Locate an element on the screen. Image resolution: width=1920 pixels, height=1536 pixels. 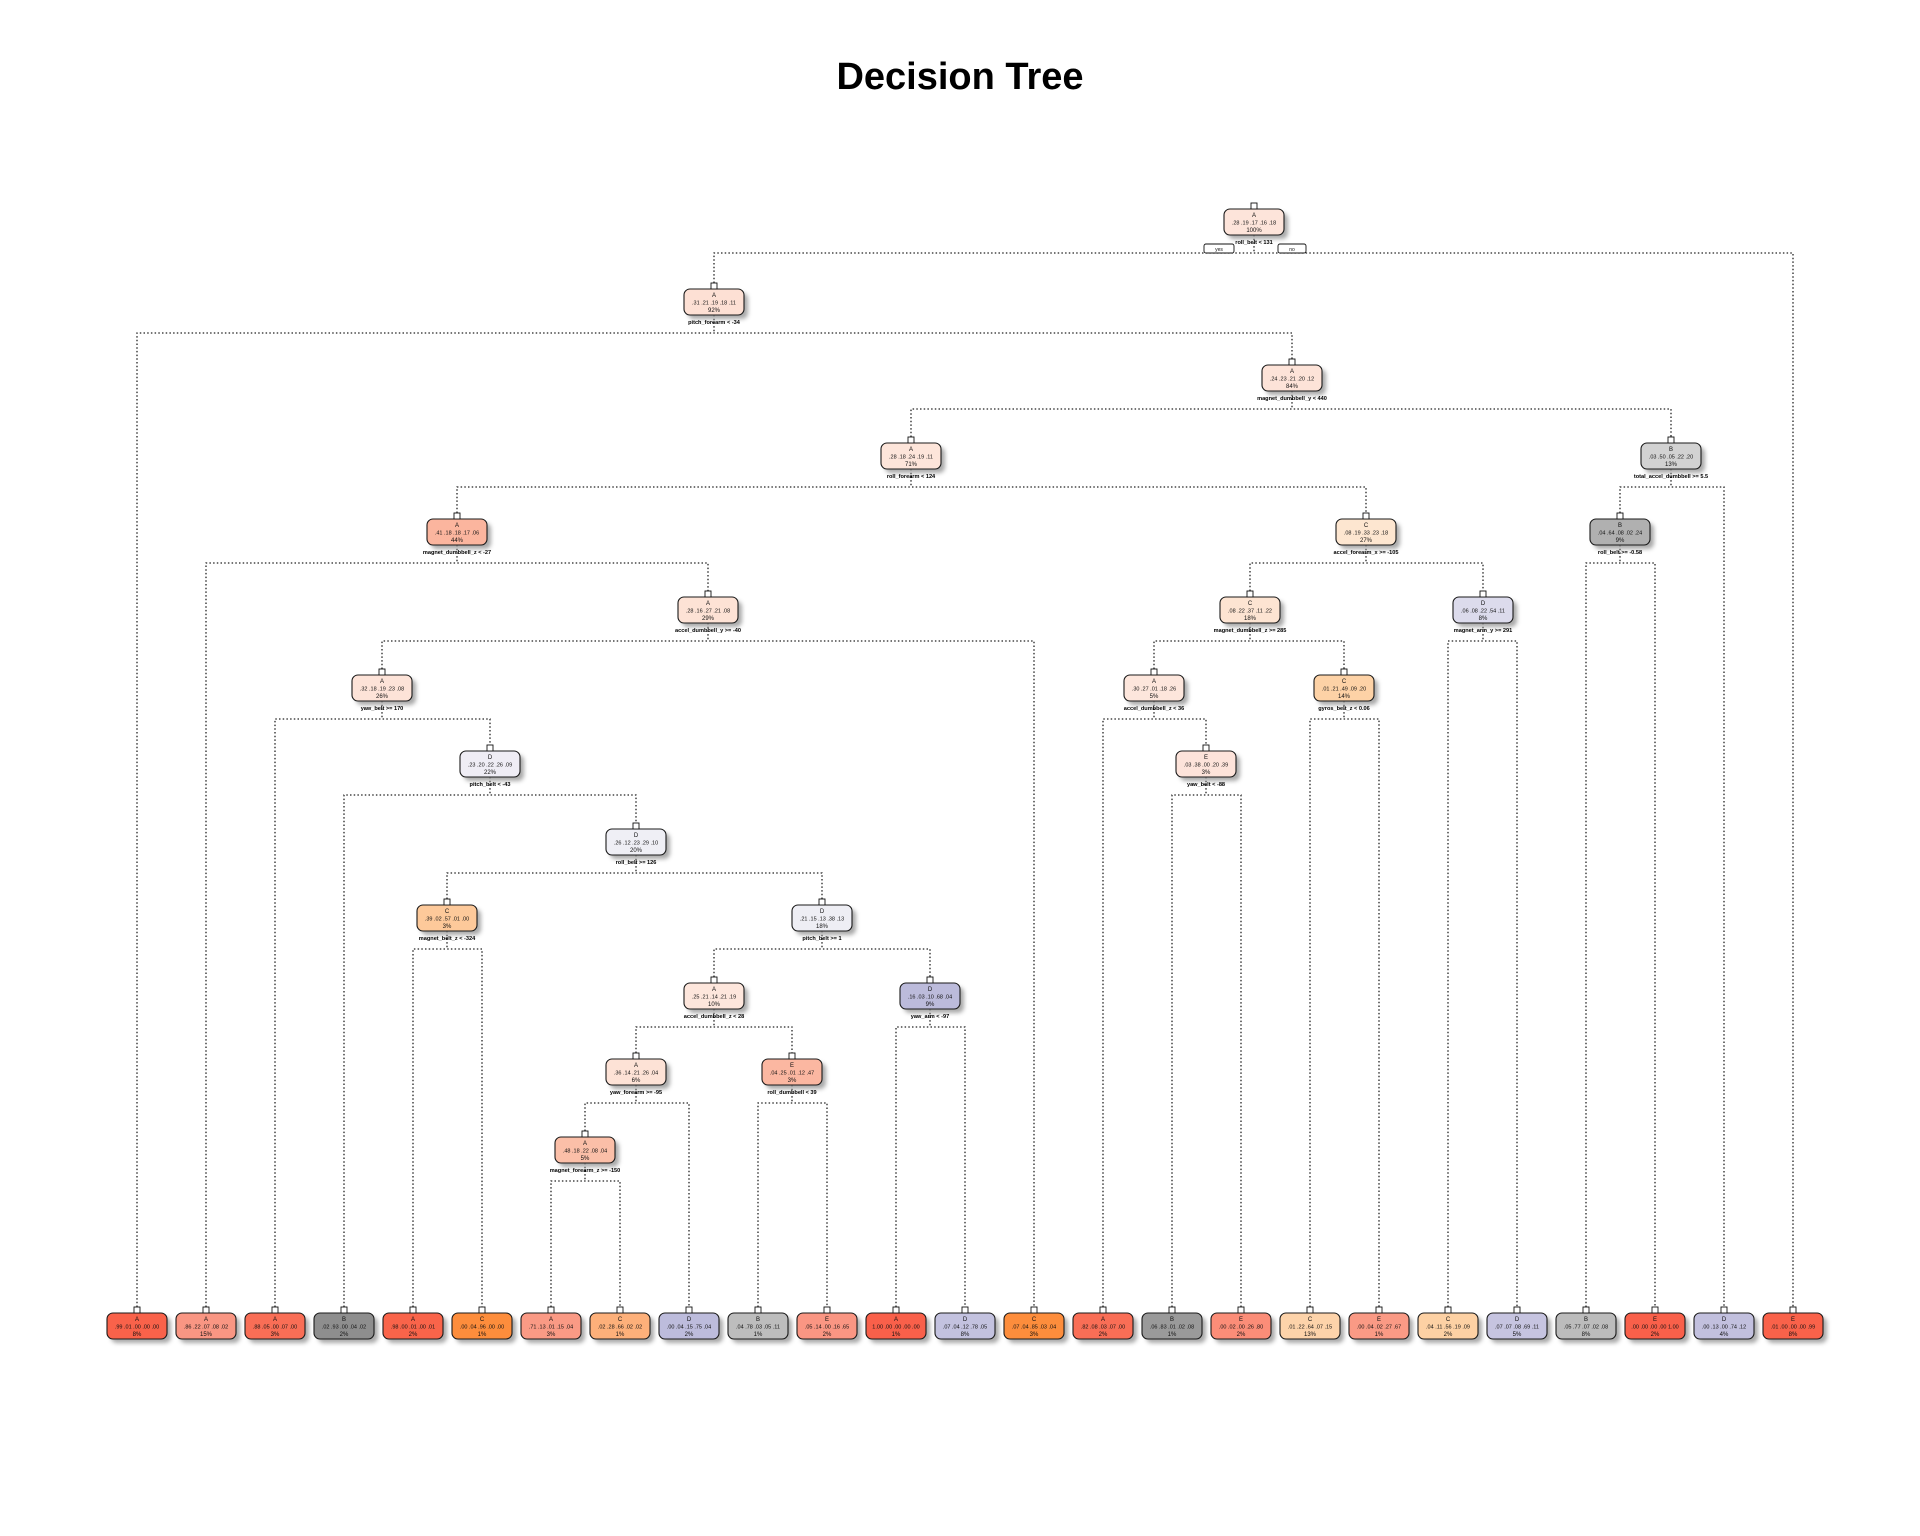
node-probabilities: .02 .28 .66 .02 .02 is located at coordinates (620, 1328).